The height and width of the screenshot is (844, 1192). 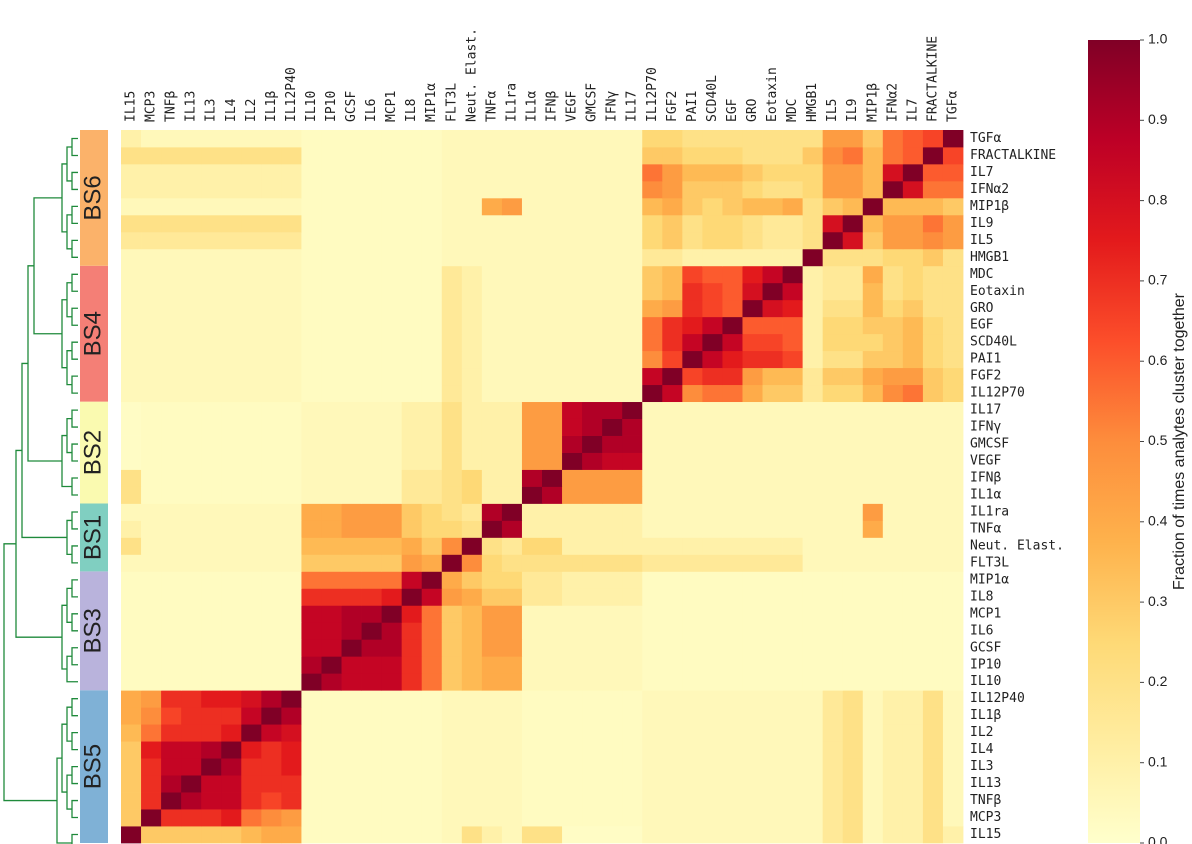 I want to click on column-label: PAI1, so click(x=692, y=106).